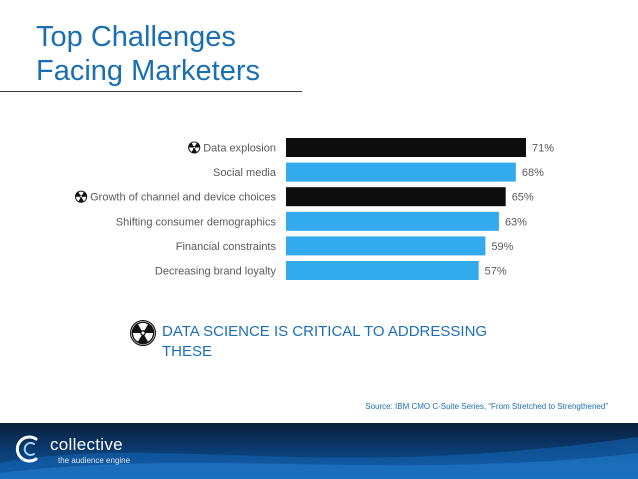  What do you see at coordinates (183, 198) in the screenshot?
I see `category-label: Growth of channel and device choices` at bounding box center [183, 198].